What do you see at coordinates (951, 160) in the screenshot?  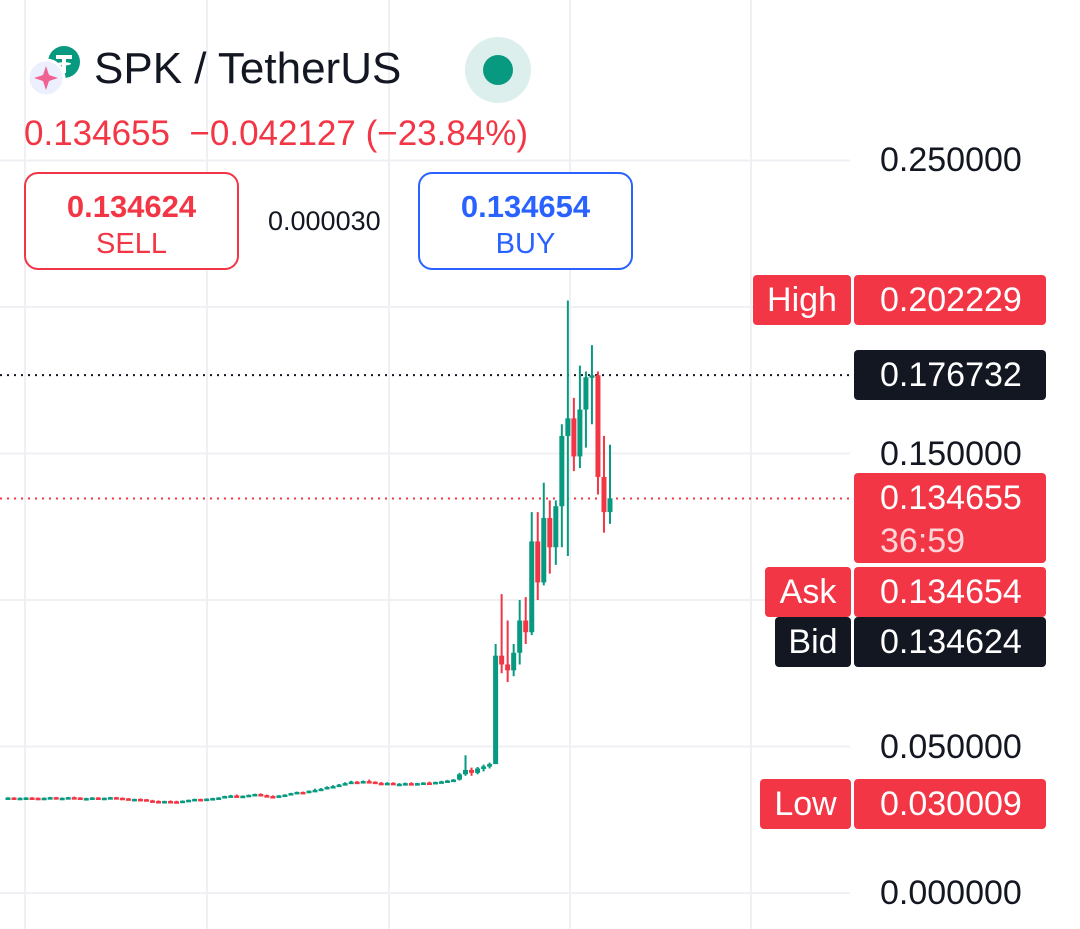 I see `price-axis-tick: 0.250000` at bounding box center [951, 160].